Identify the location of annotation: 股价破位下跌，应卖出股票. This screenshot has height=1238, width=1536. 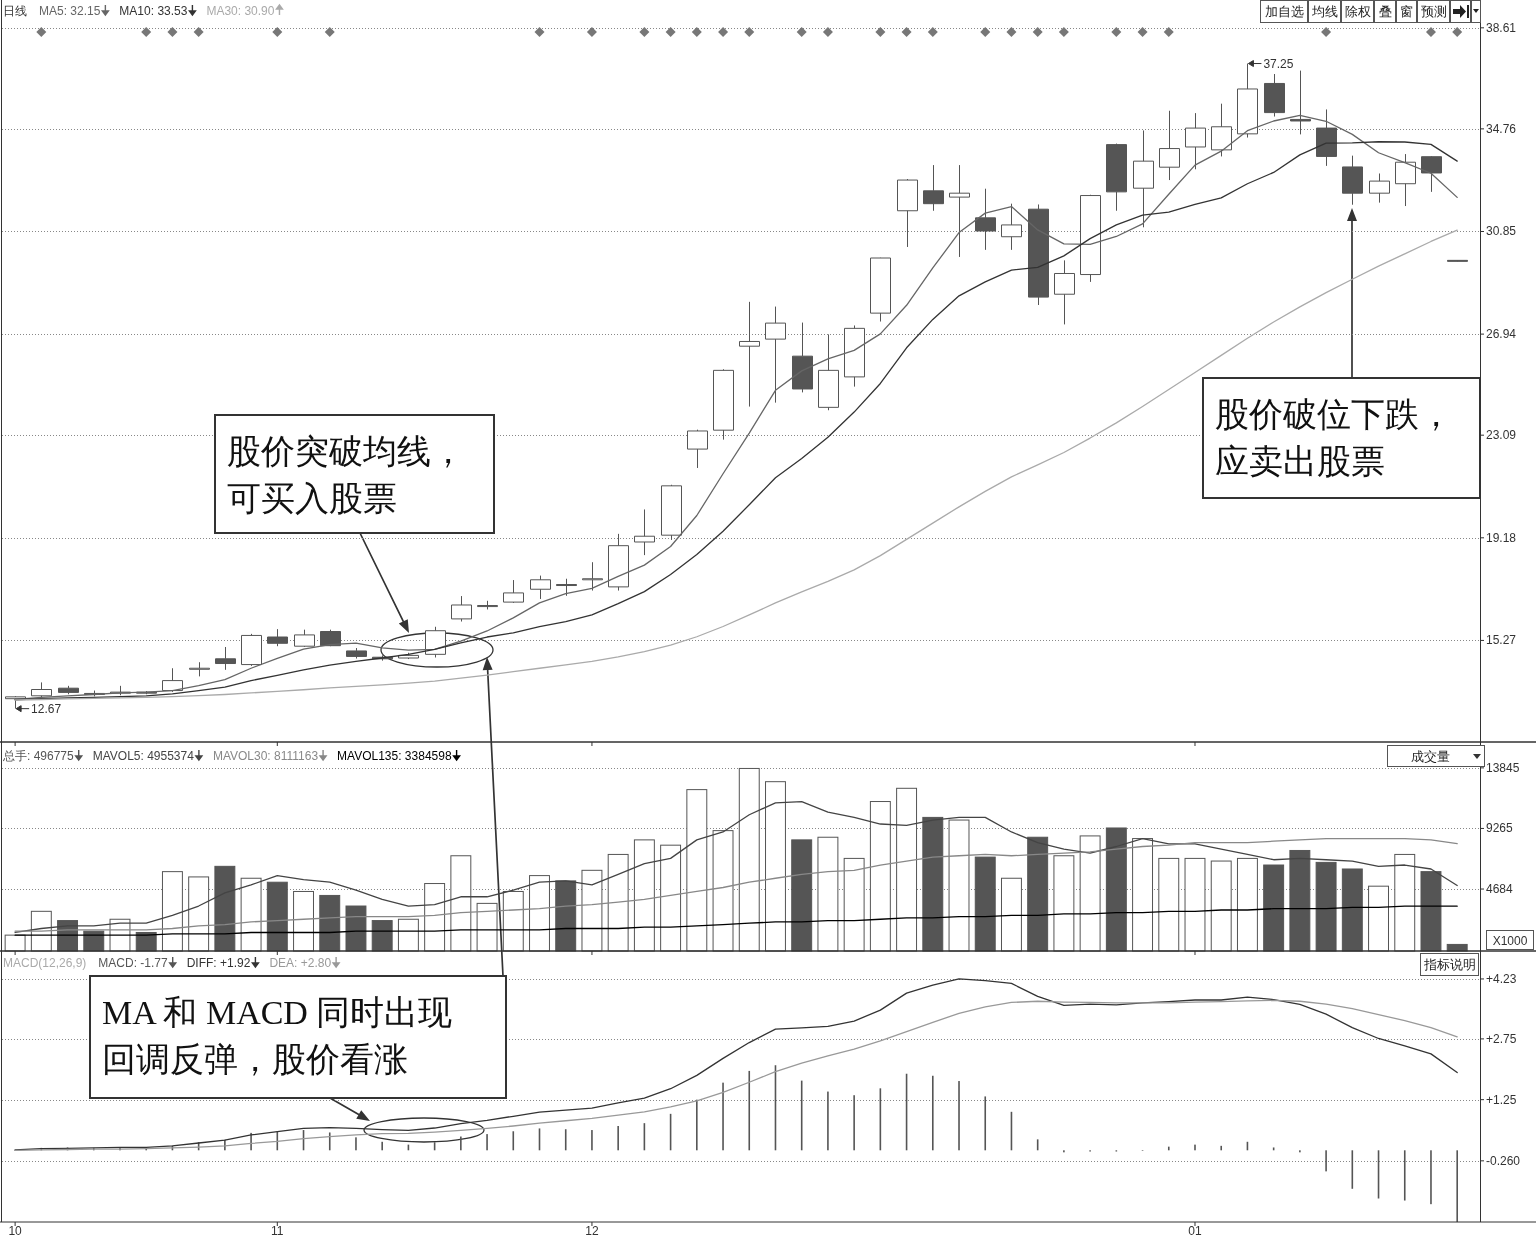
(1334, 438).